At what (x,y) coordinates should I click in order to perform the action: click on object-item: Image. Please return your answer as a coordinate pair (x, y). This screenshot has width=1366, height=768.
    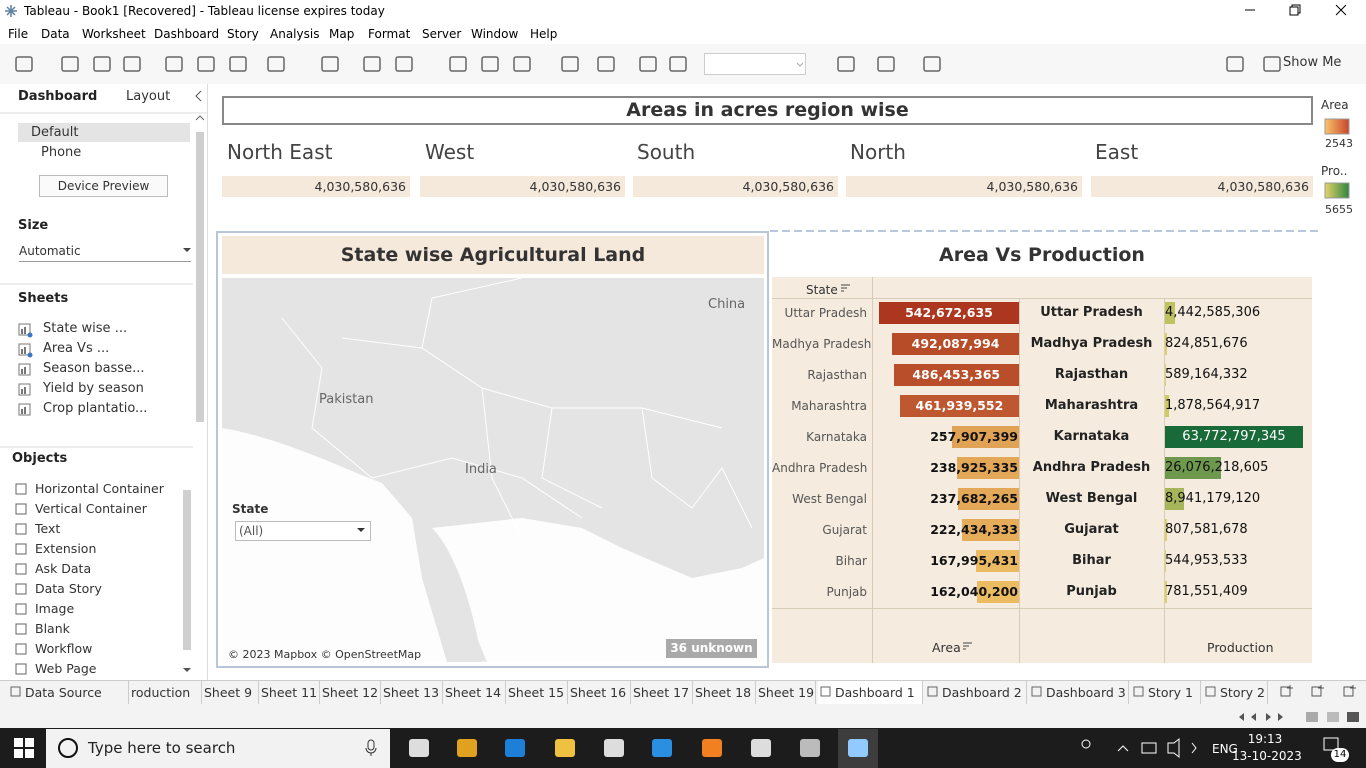
    Looking at the image, I should click on (55, 608).